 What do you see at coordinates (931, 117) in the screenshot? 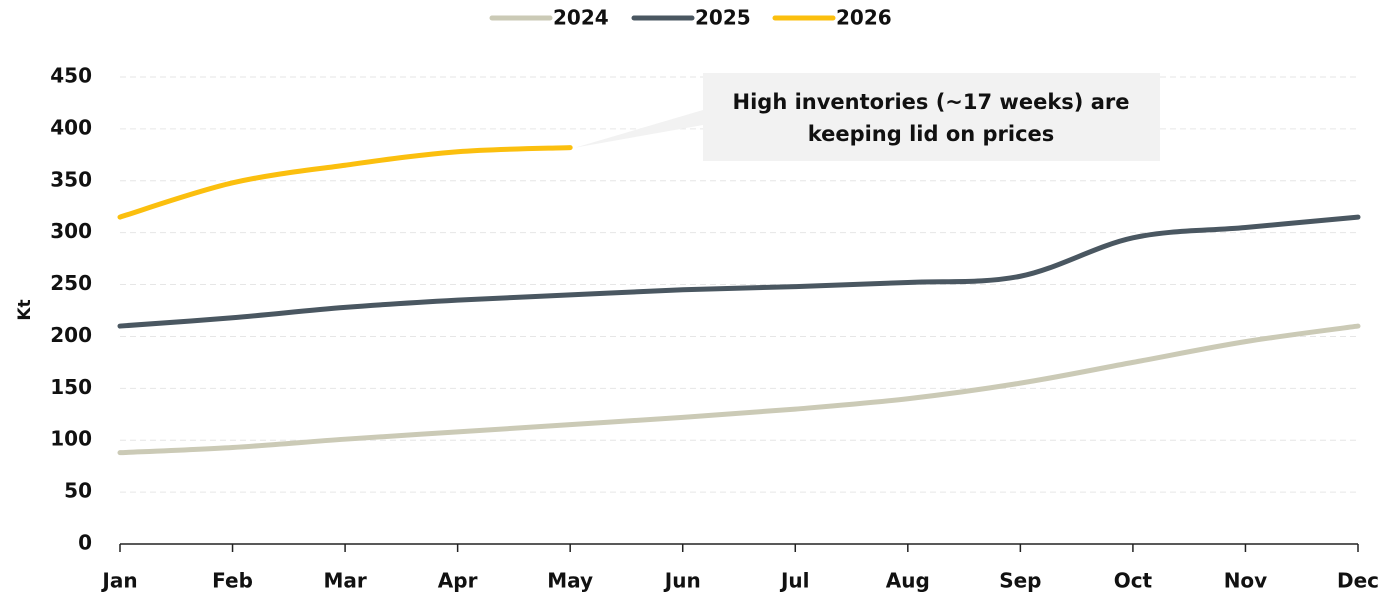
I see `annotation-box` at bounding box center [931, 117].